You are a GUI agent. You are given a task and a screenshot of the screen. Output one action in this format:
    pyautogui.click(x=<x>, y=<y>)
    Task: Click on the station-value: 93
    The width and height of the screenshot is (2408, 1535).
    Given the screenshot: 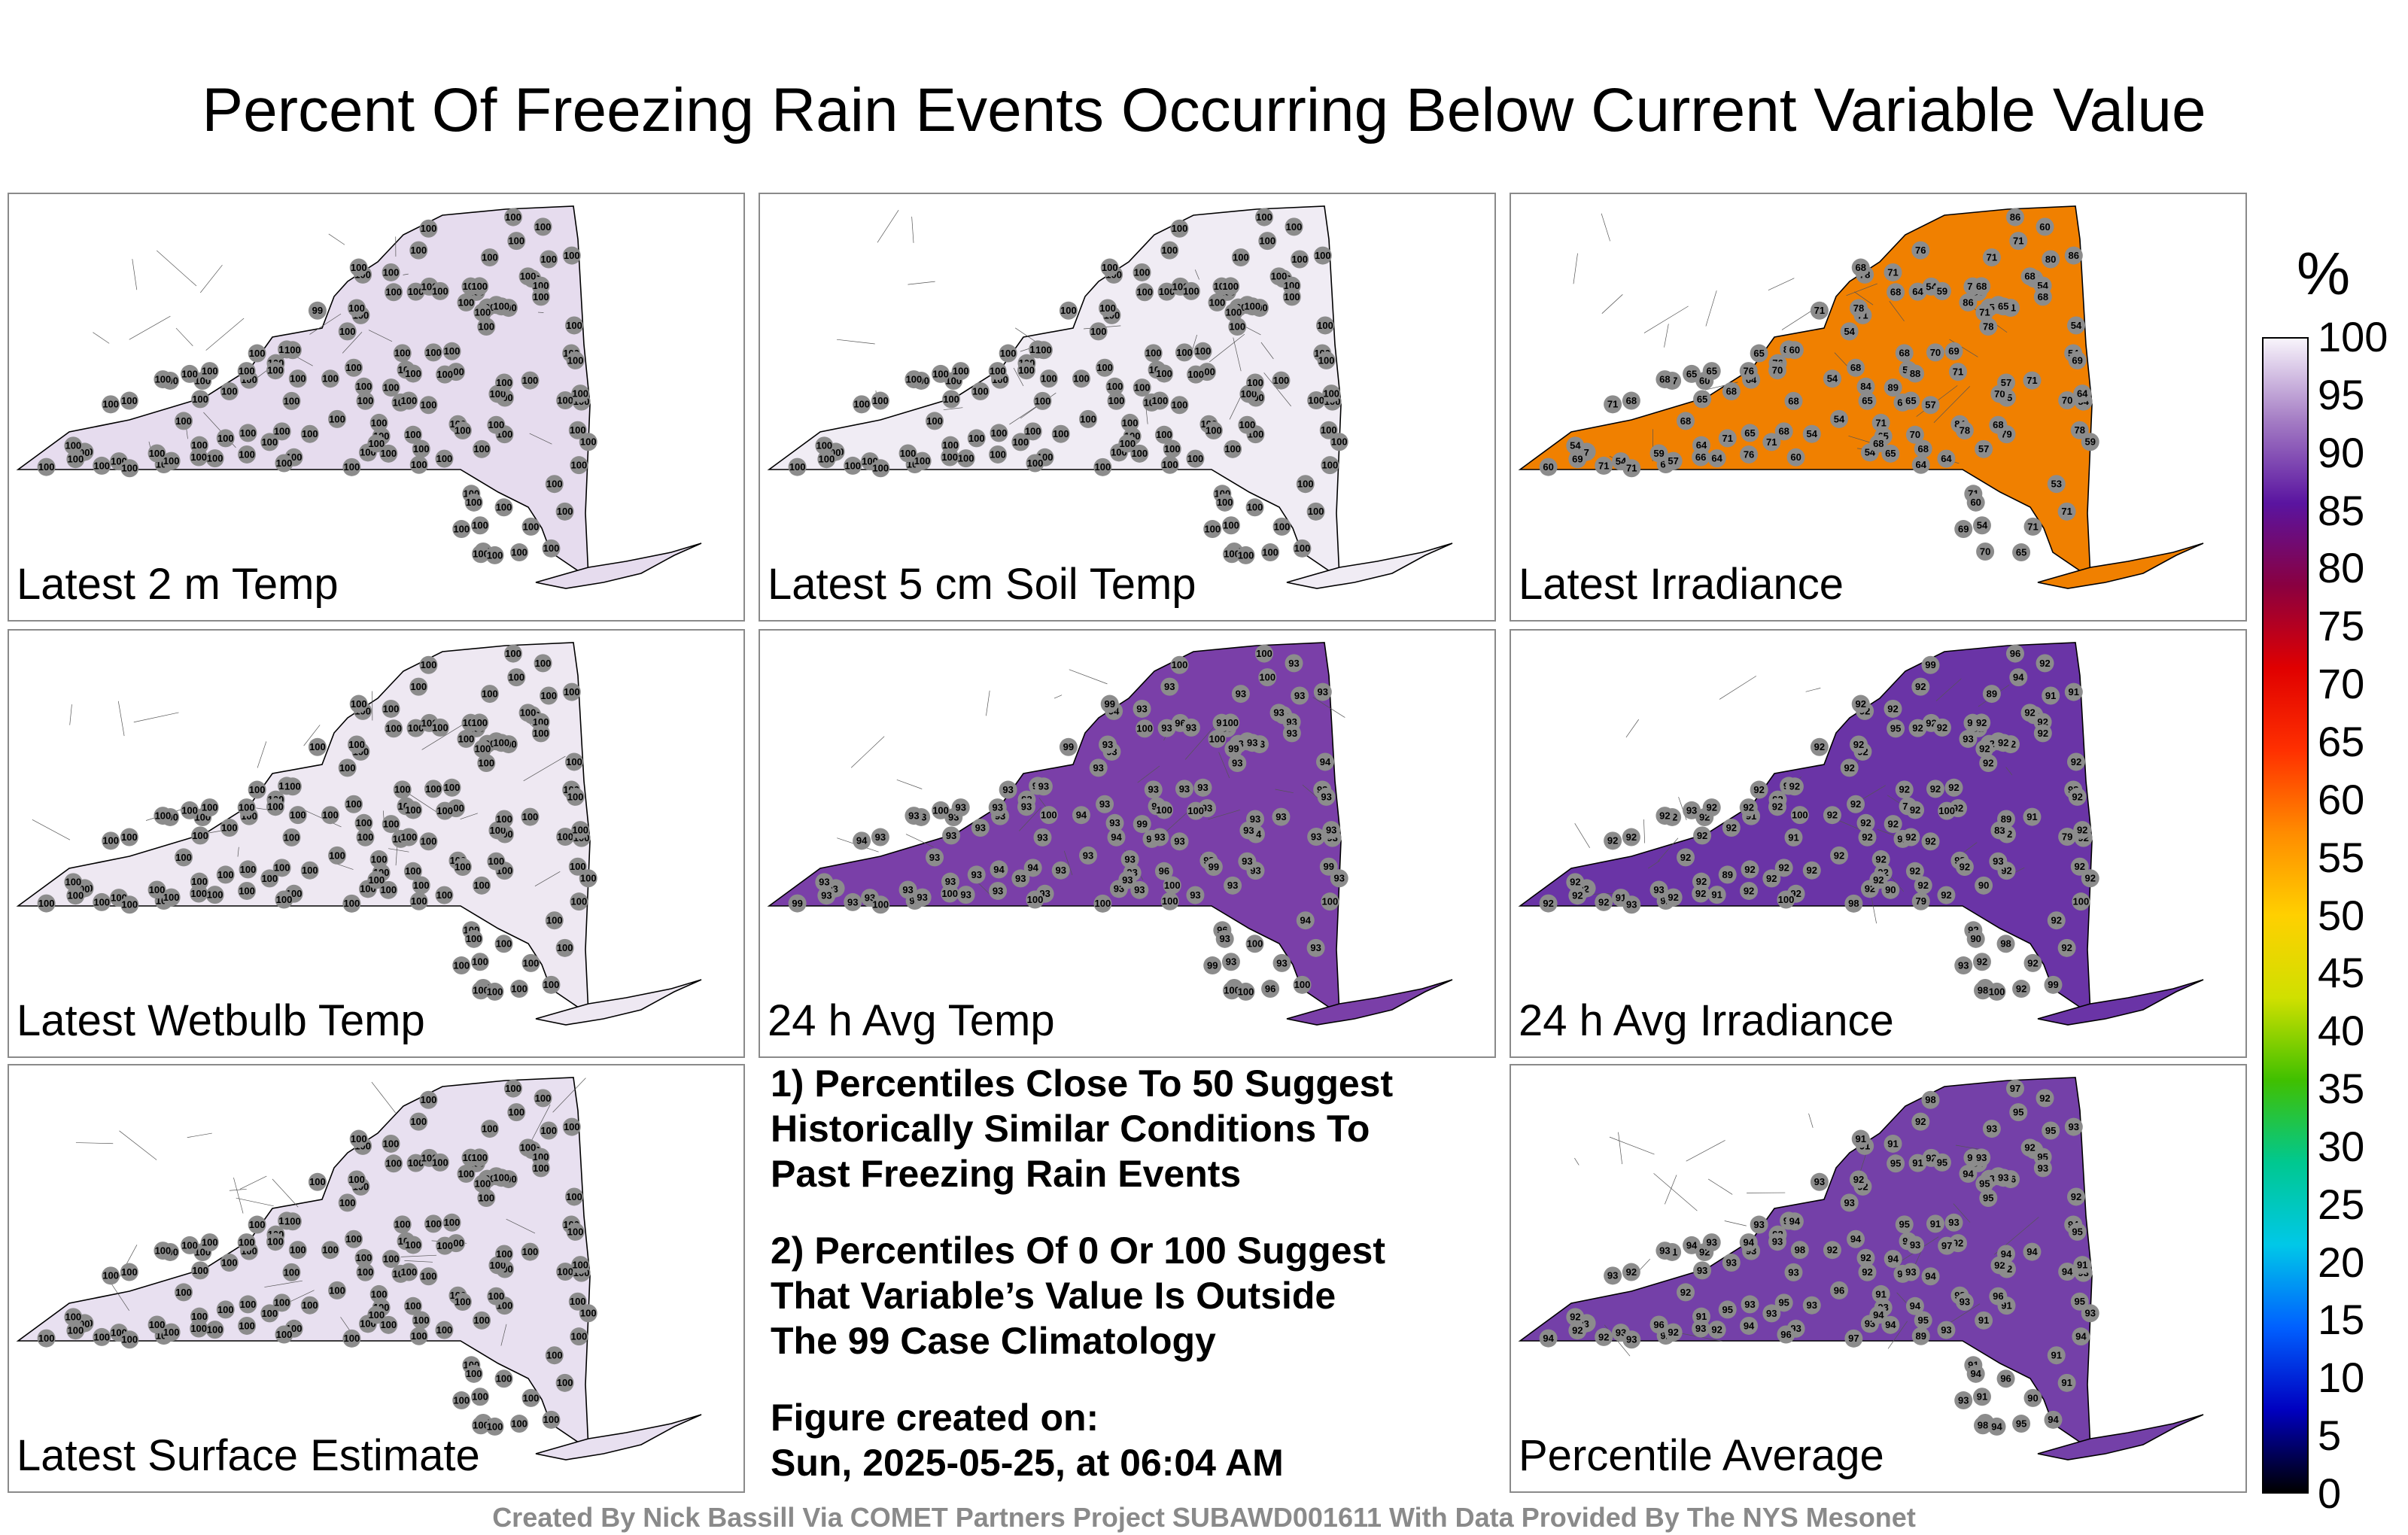 What is the action you would take?
    pyautogui.click(x=1191, y=727)
    